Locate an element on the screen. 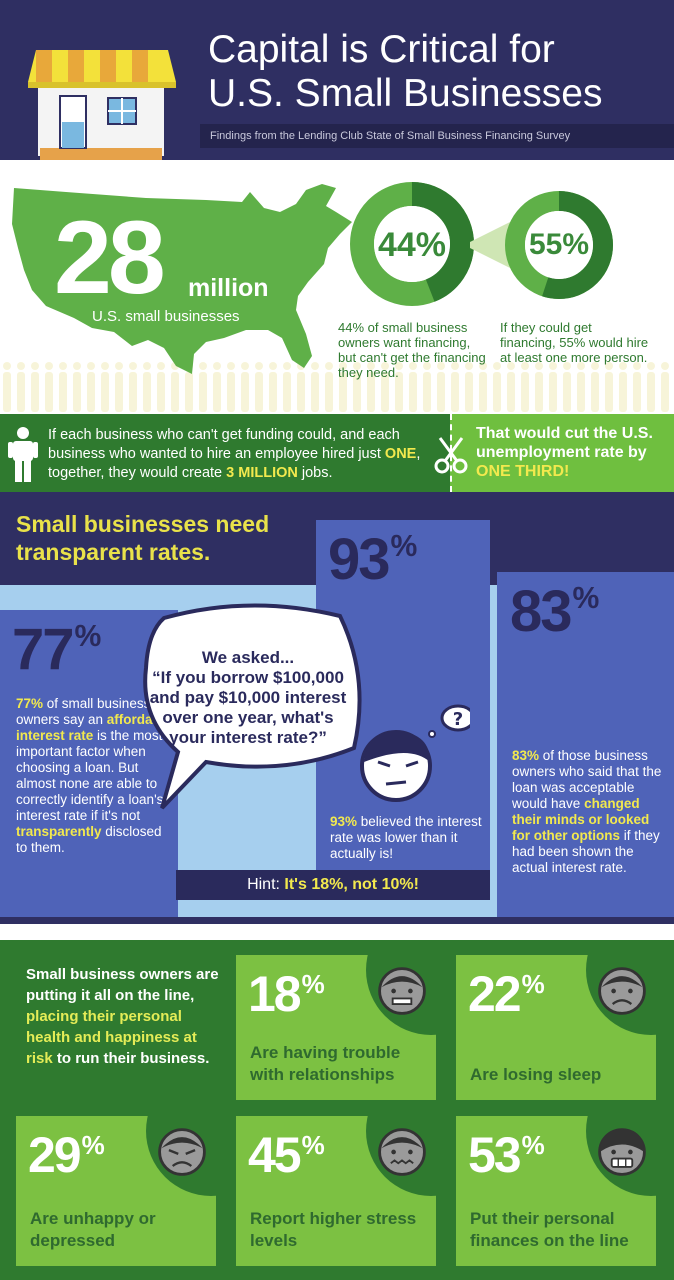 This screenshot has width=674, height=1280. confused-face-icon: ? is located at coordinates (415, 753).